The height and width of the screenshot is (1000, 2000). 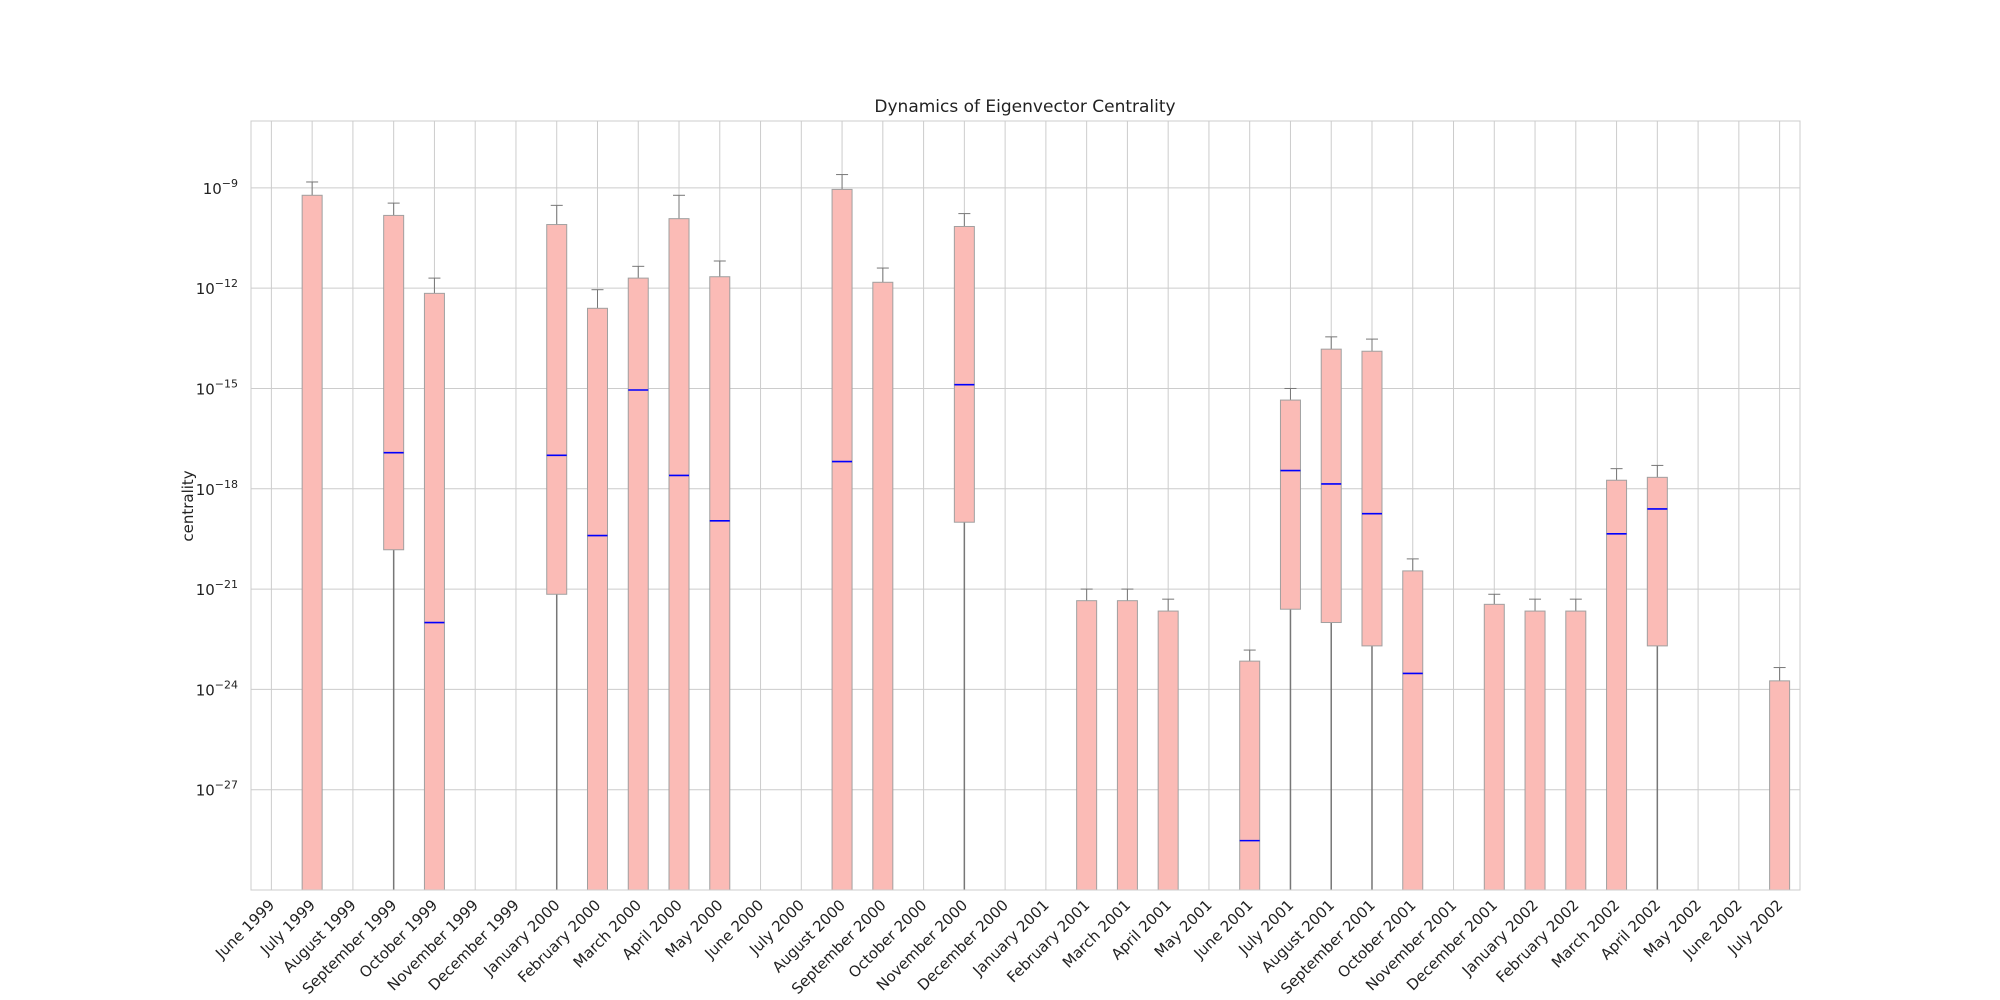 I want to click on y-axis-label: centrality, so click(x=188, y=505).